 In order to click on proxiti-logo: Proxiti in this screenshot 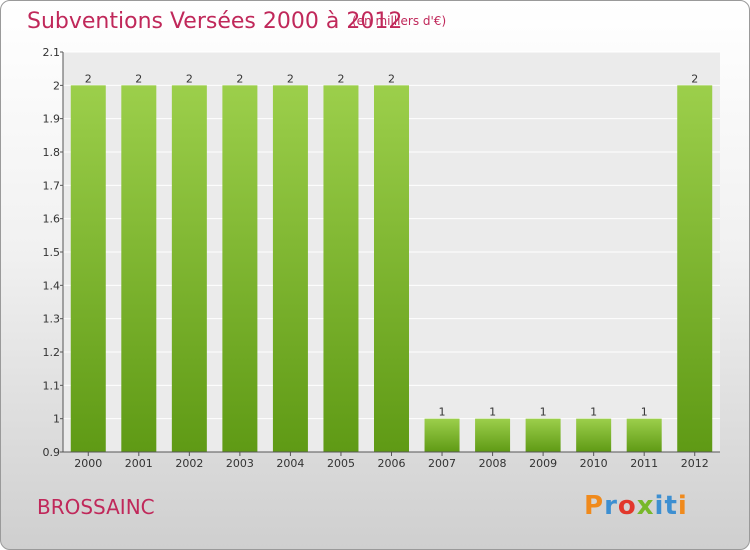, I will do `click(636, 506)`.